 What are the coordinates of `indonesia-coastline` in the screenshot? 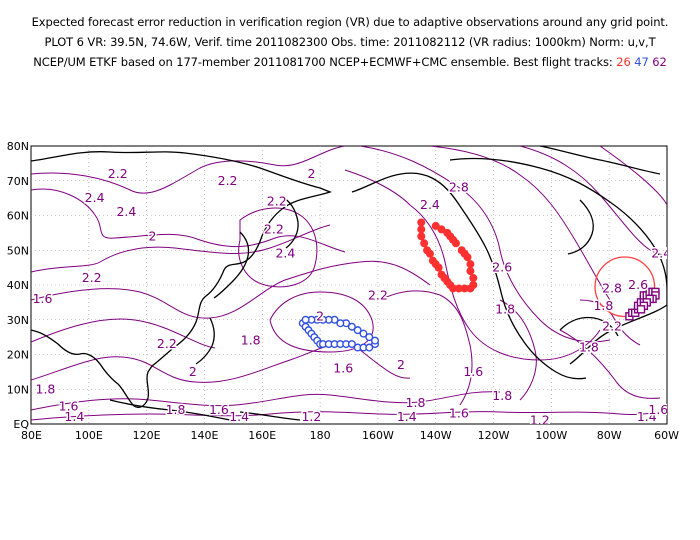 It's located at (170, 410).